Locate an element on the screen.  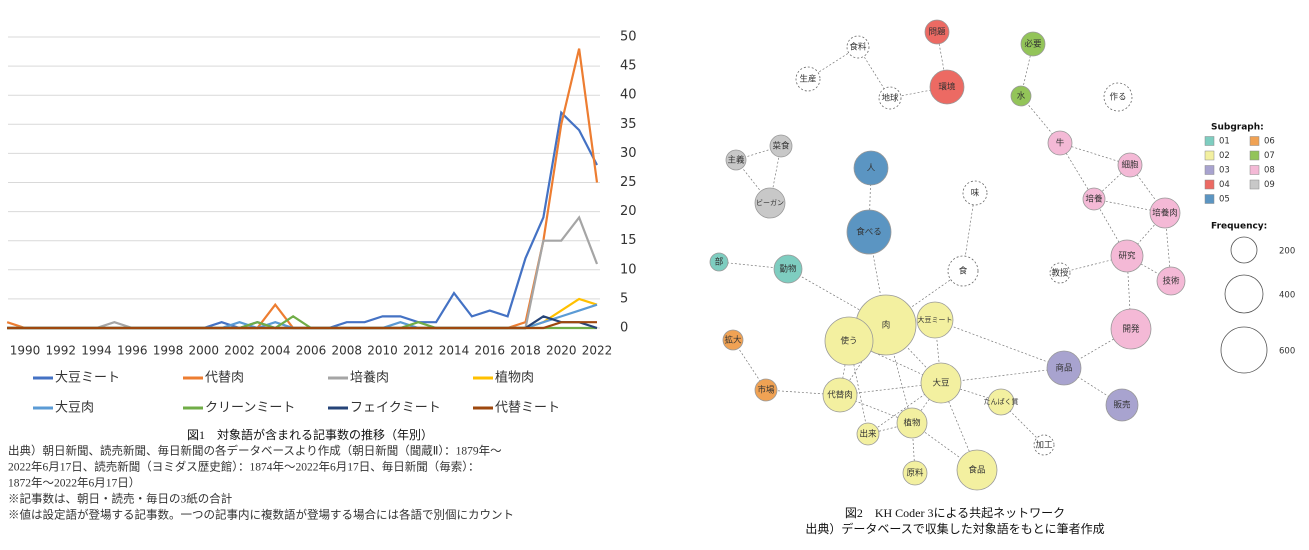
node-label: 食料 is located at coordinates (858, 47).